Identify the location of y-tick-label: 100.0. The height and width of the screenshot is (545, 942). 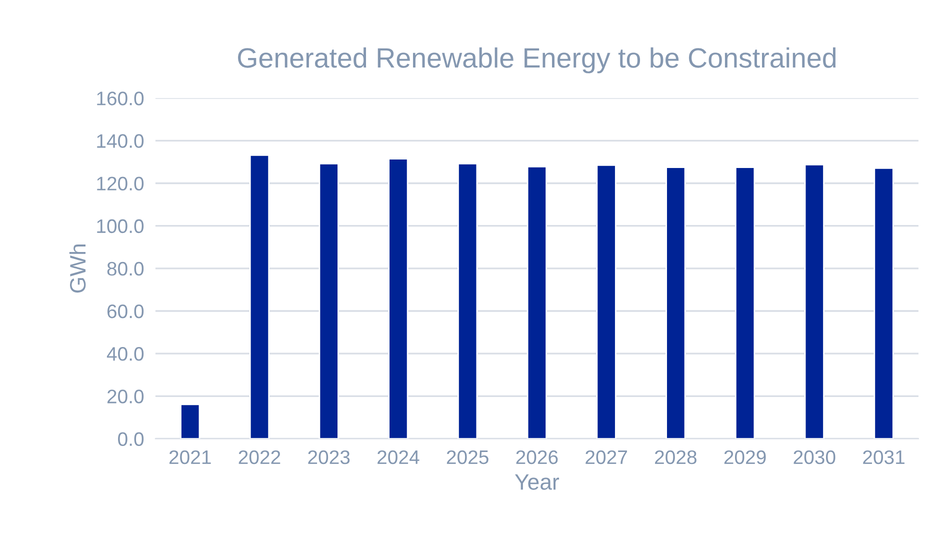
(120, 226).